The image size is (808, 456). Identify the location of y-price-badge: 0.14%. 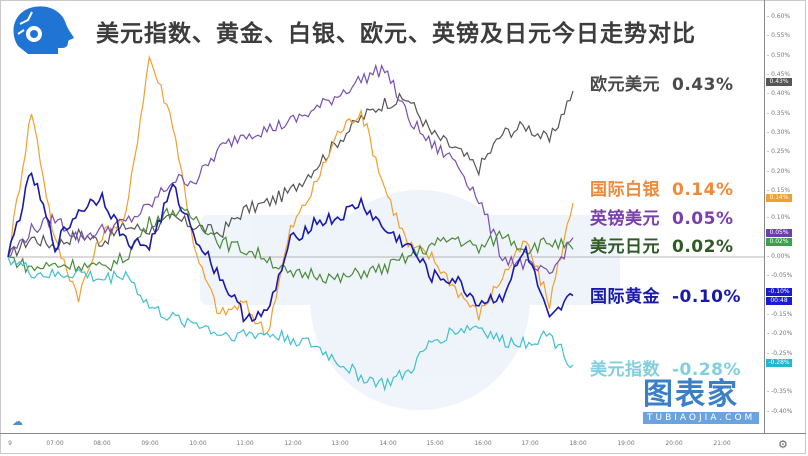
(779, 198).